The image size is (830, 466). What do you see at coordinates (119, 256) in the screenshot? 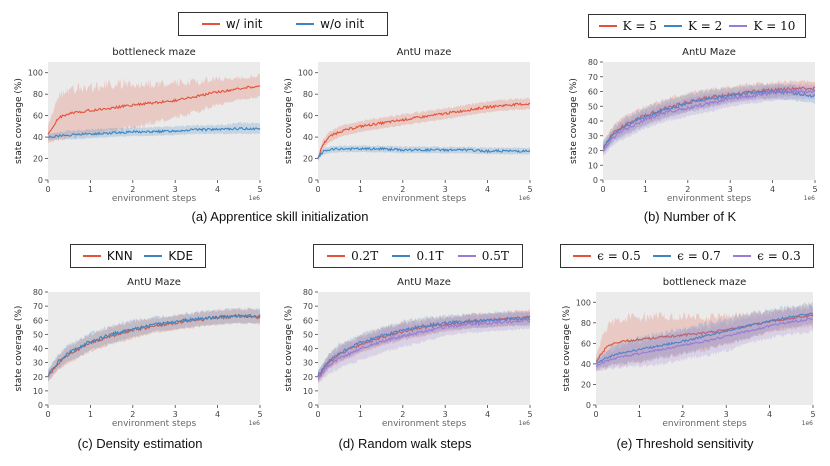
I see `legend-label: KNN` at bounding box center [119, 256].